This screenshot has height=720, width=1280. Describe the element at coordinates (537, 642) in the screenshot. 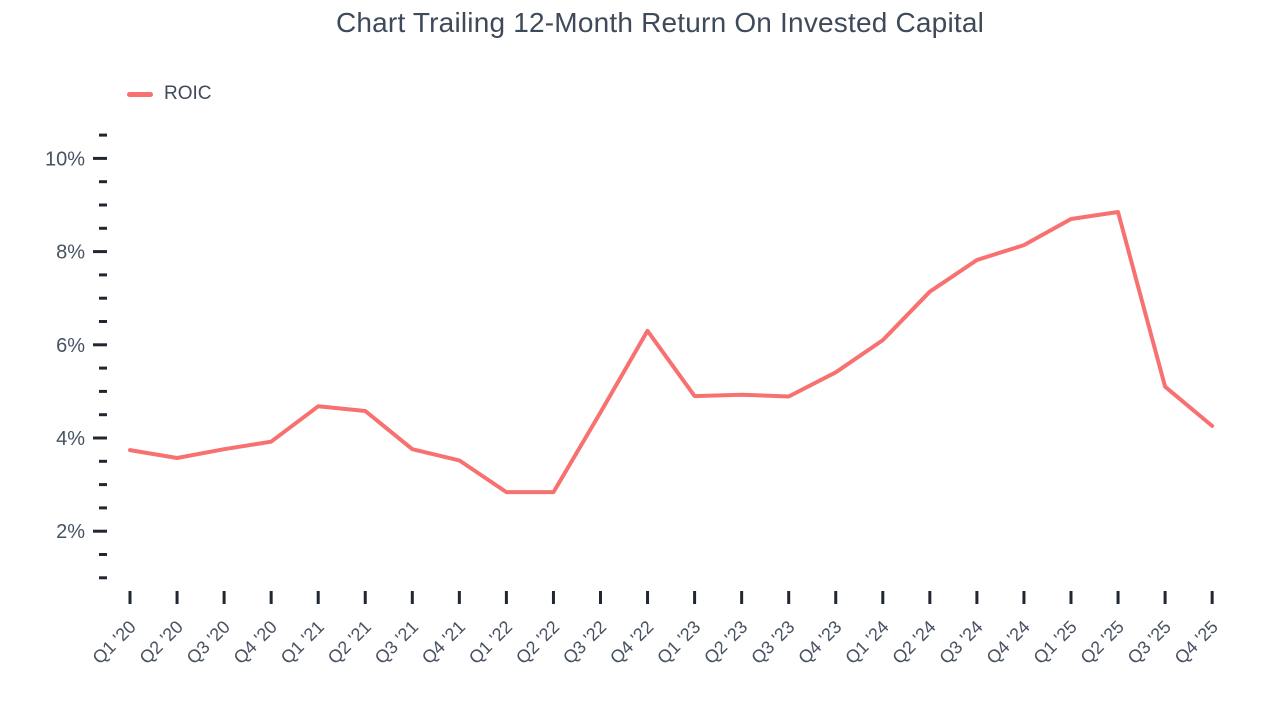

I see `x-tick-label: Q2 '22` at that location.